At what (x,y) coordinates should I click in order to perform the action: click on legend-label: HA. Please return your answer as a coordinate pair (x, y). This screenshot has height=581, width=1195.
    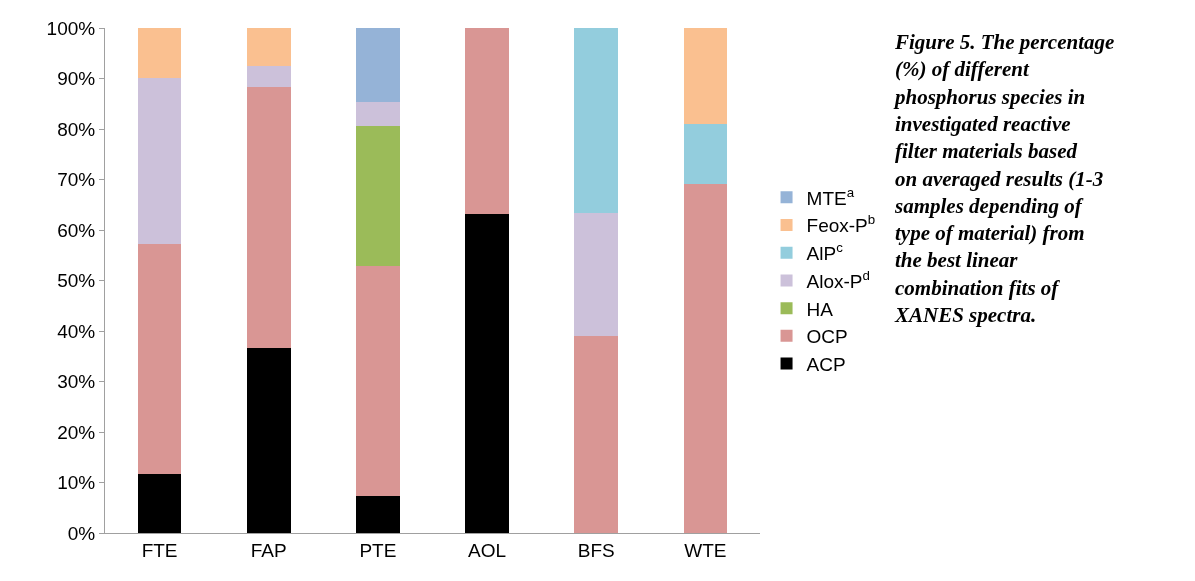
    Looking at the image, I should click on (820, 309).